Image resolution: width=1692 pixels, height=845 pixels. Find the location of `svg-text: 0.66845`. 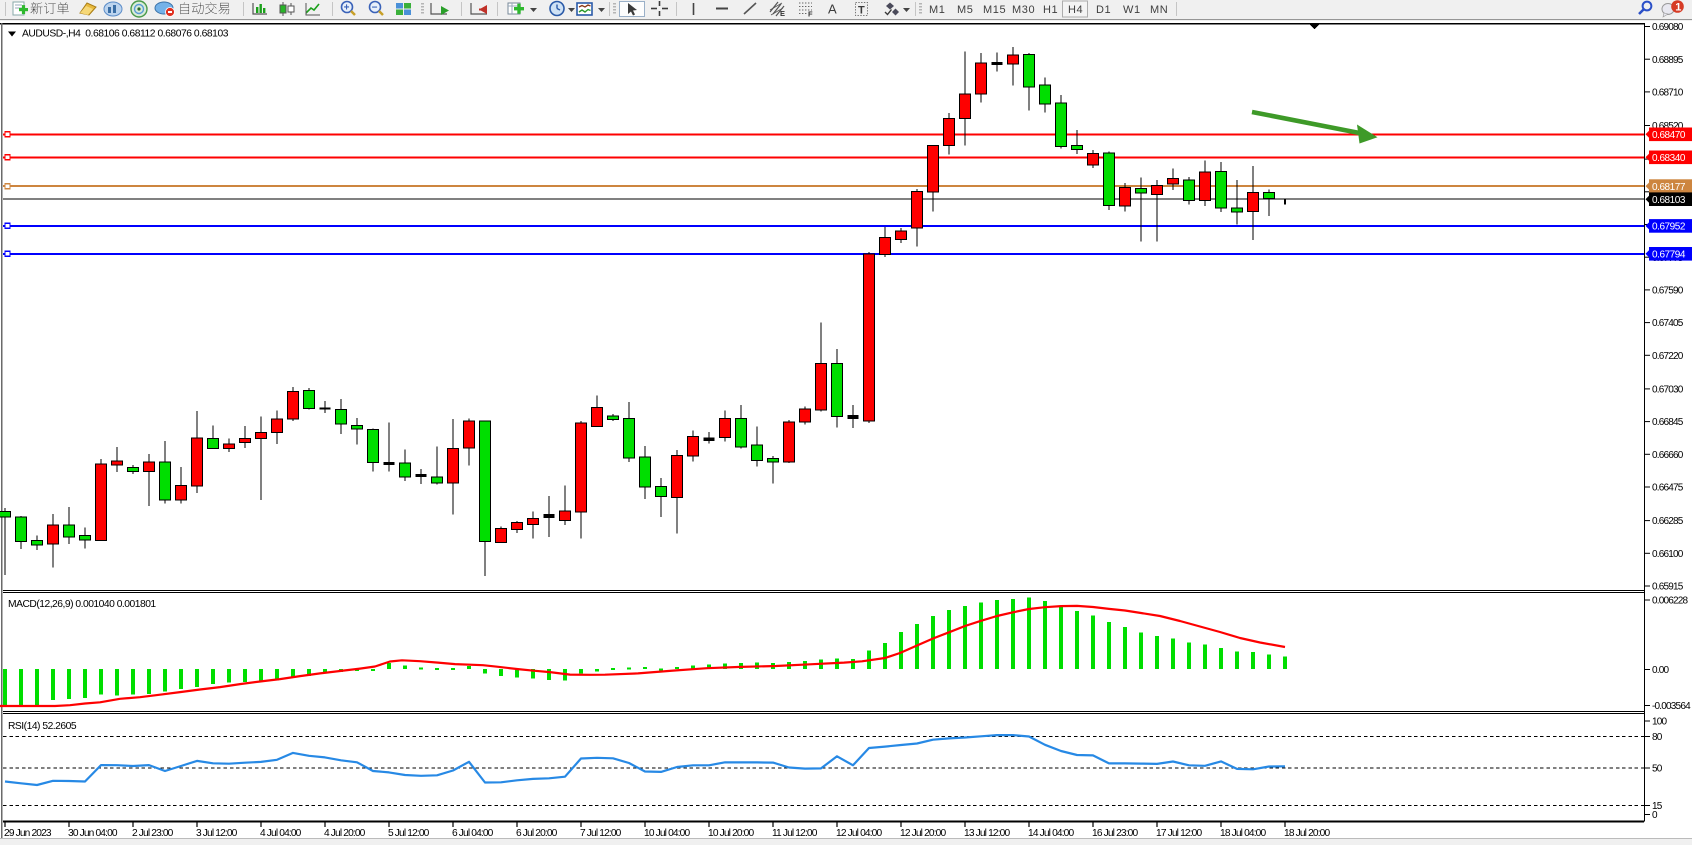

svg-text: 0.66845 is located at coordinates (1668, 422).